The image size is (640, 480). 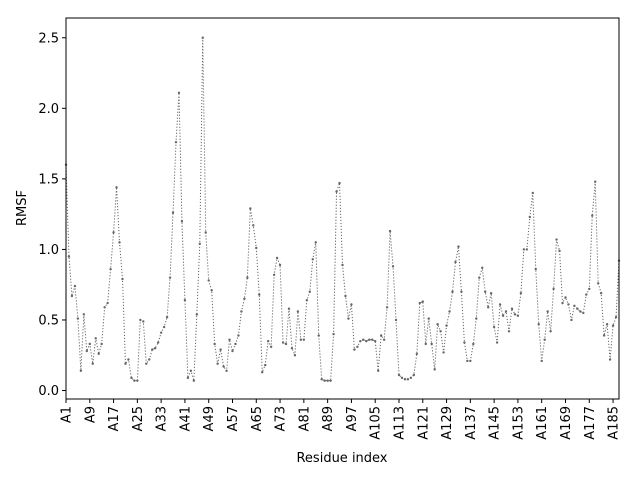 I want to click on x-tick-label: A145, so click(x=495, y=423).